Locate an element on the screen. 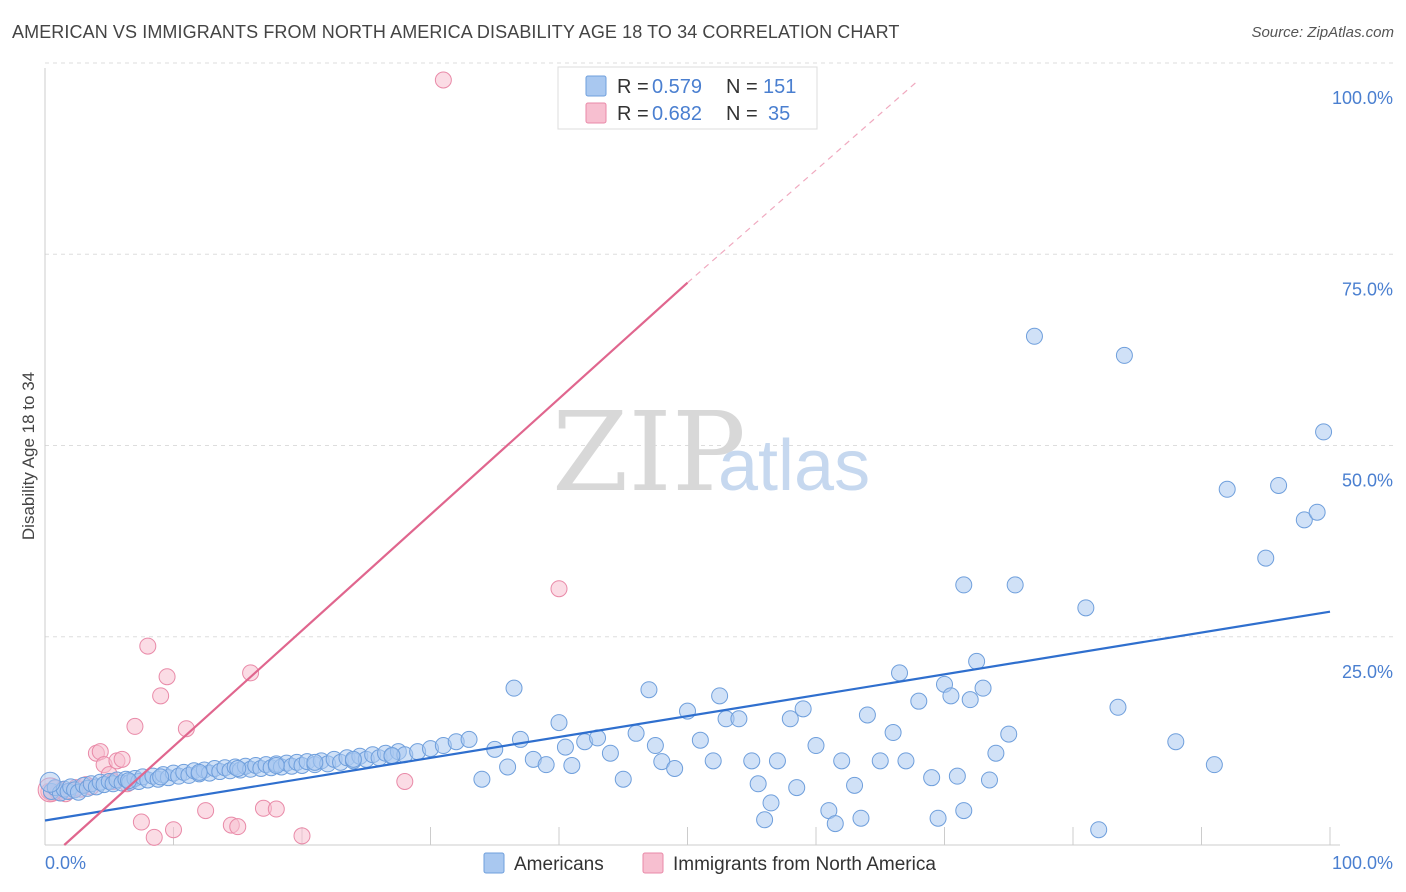 The height and width of the screenshot is (892, 1406). legend-n-label-2: N = is located at coordinates (742, 114).